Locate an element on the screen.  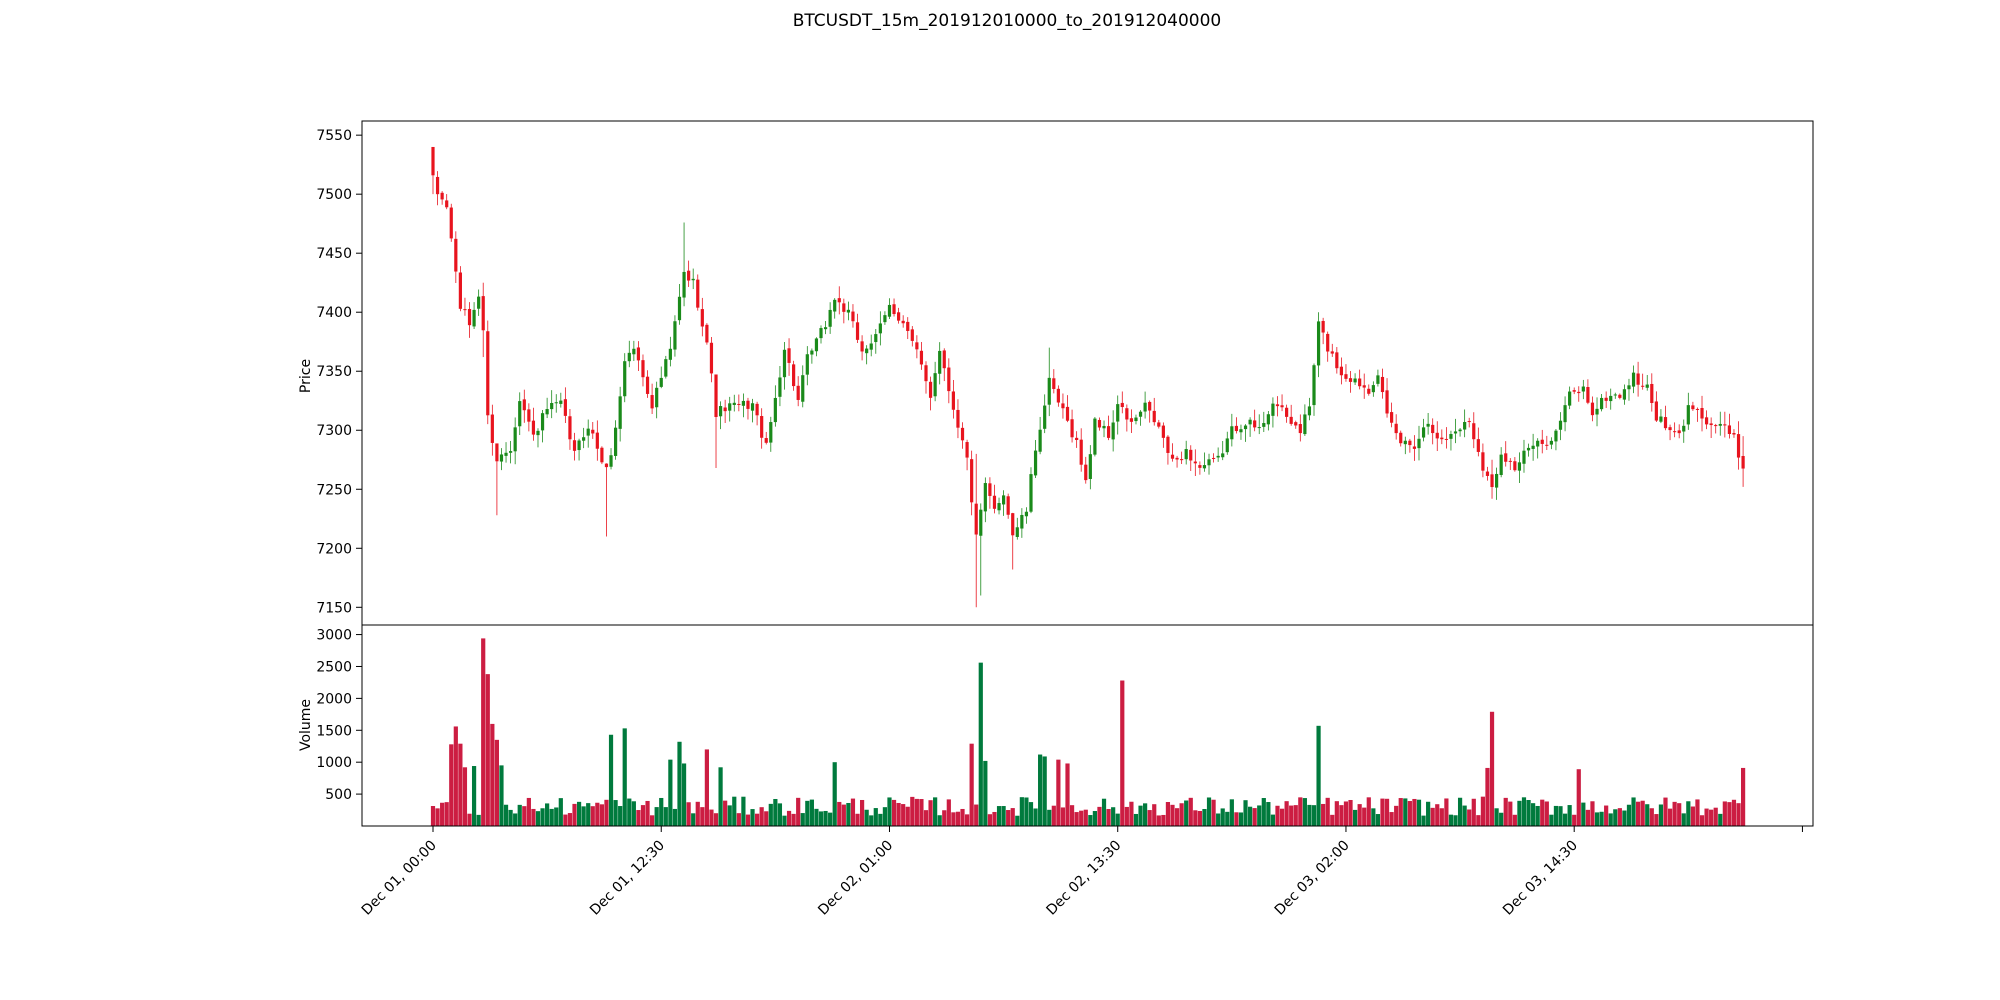
price-axis-label: Price is located at coordinates (306, 376).